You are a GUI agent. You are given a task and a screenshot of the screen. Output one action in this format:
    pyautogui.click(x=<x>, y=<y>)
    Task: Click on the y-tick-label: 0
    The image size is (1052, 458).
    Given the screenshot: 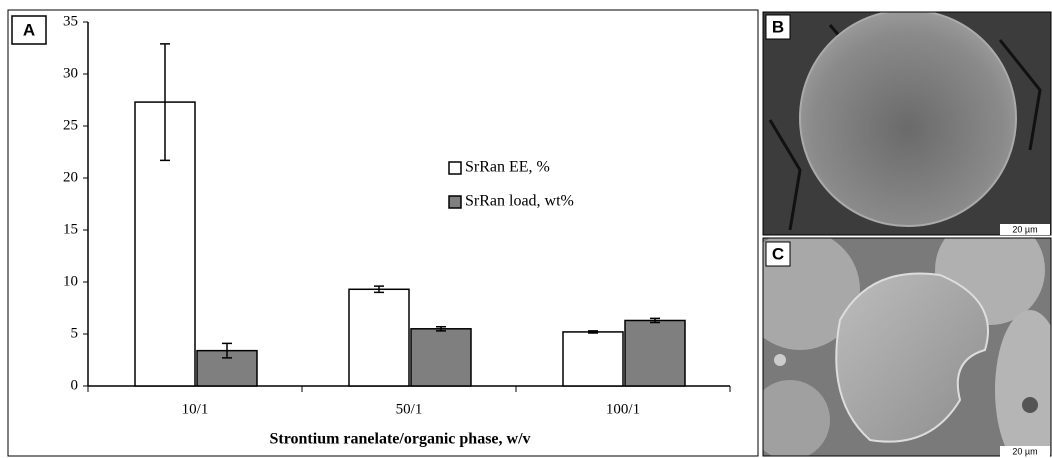 What is the action you would take?
    pyautogui.click(x=75, y=385)
    